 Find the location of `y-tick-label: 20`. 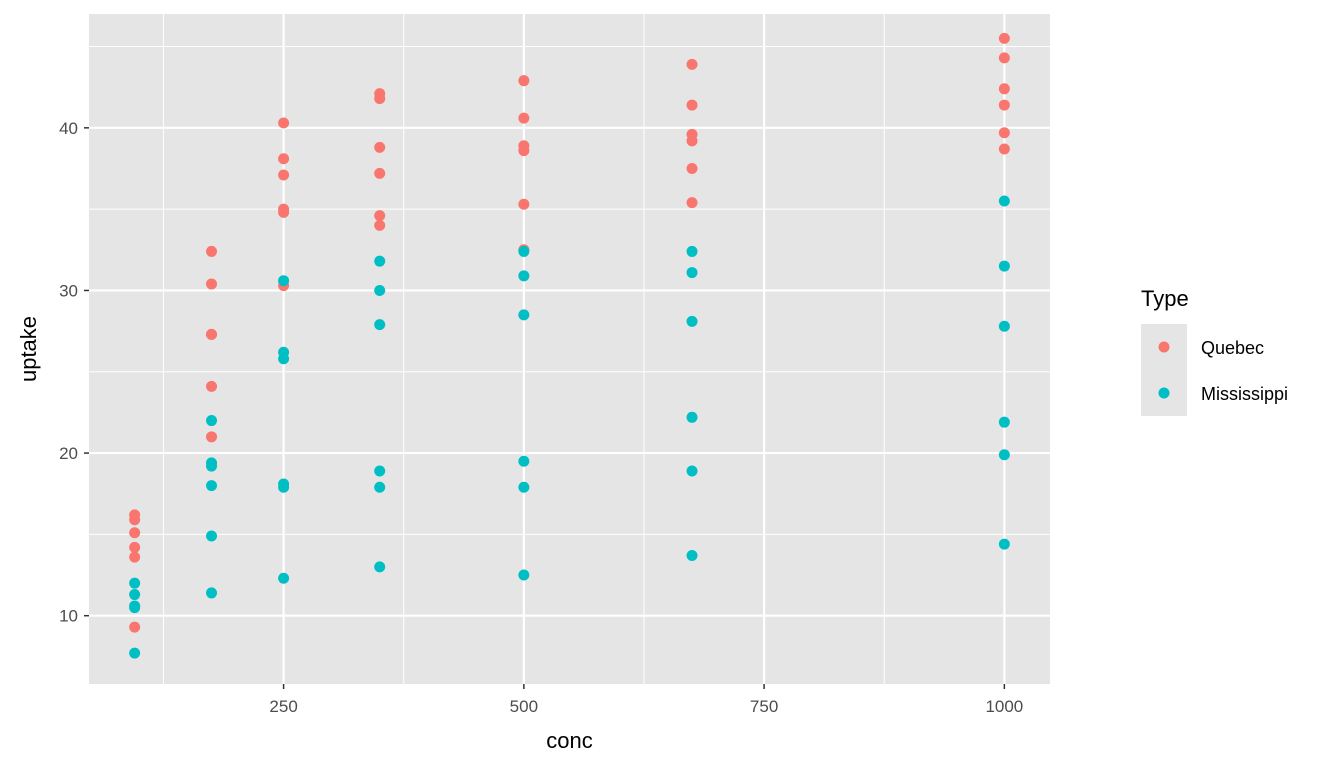

y-tick-label: 20 is located at coordinates (68, 453).